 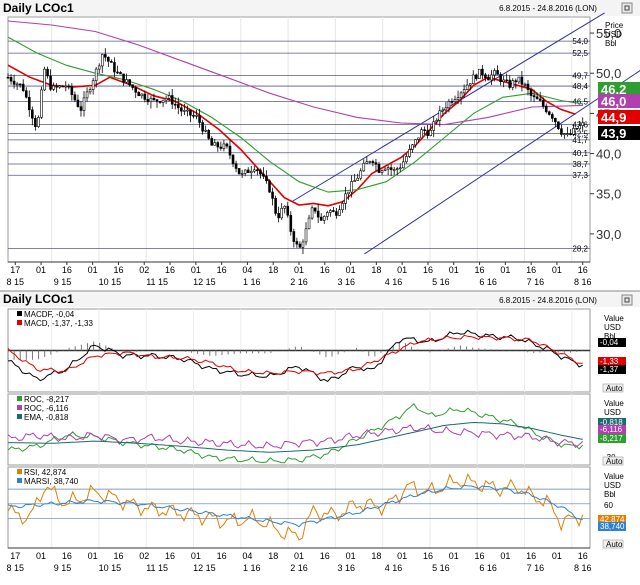 What do you see at coordinates (49, 314) in the screenshot?
I see `legend-label: MACDF, -0,04` at bounding box center [49, 314].